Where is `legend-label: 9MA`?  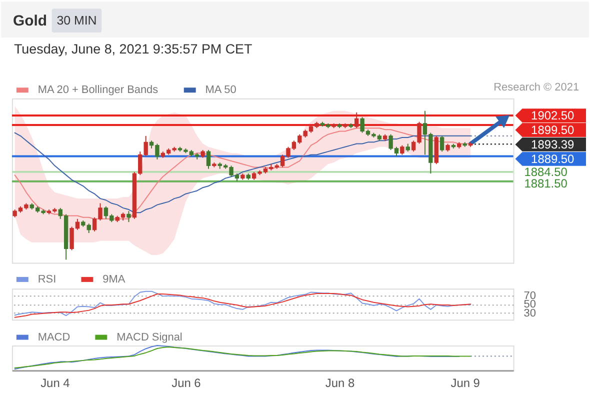 legend-label: 9MA is located at coordinates (114, 279).